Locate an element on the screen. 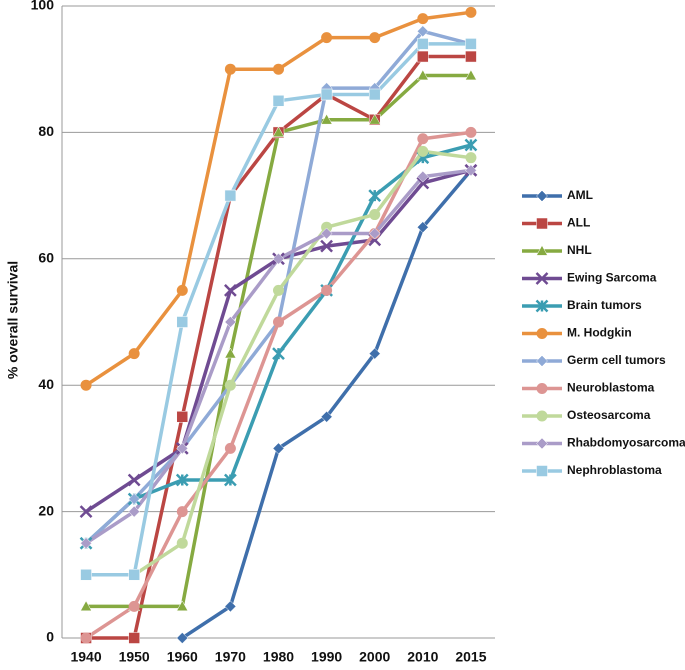 This screenshot has height=670, width=685. x-tick-label: 1950 is located at coordinates (134, 657).